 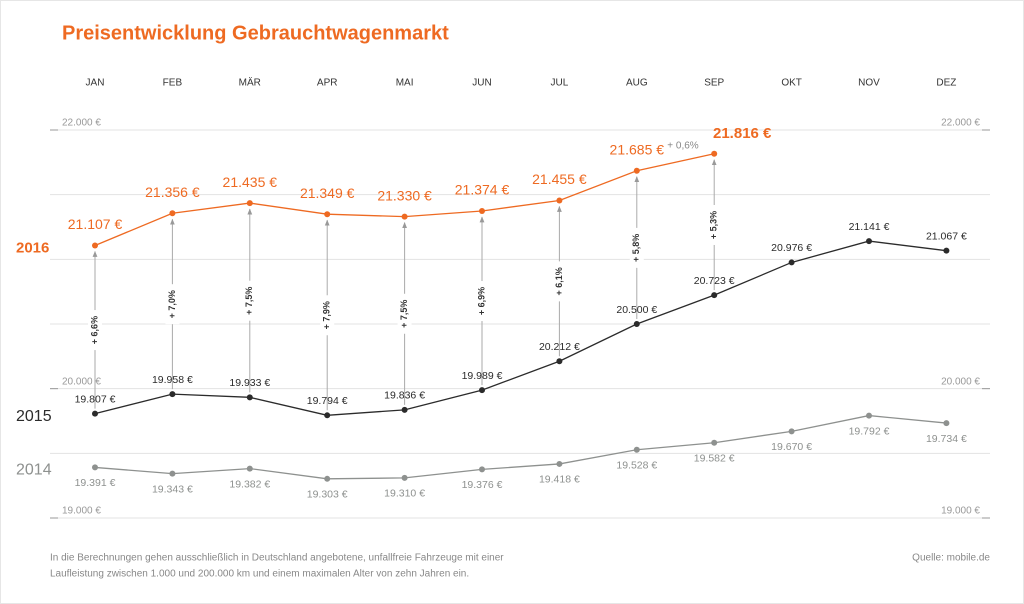 What do you see at coordinates (481, 83) in the screenshot?
I see `x-tick-label: JUN` at bounding box center [481, 83].